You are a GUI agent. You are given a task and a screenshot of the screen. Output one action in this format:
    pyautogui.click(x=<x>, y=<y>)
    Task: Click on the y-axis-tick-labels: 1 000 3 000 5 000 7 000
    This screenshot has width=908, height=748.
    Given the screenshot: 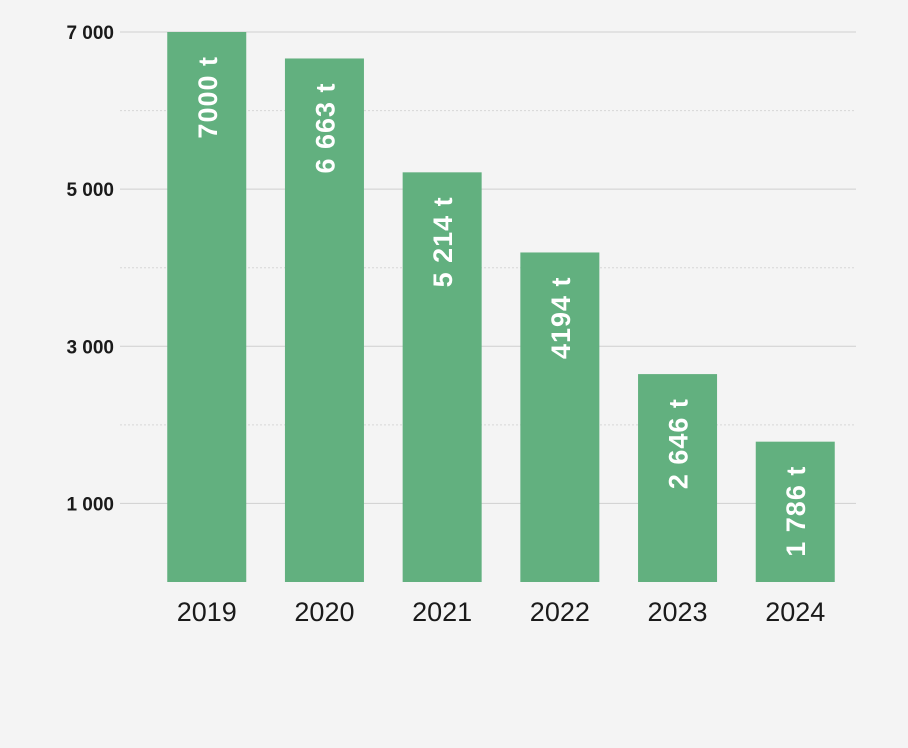 What is the action you would take?
    pyautogui.click(x=90, y=269)
    